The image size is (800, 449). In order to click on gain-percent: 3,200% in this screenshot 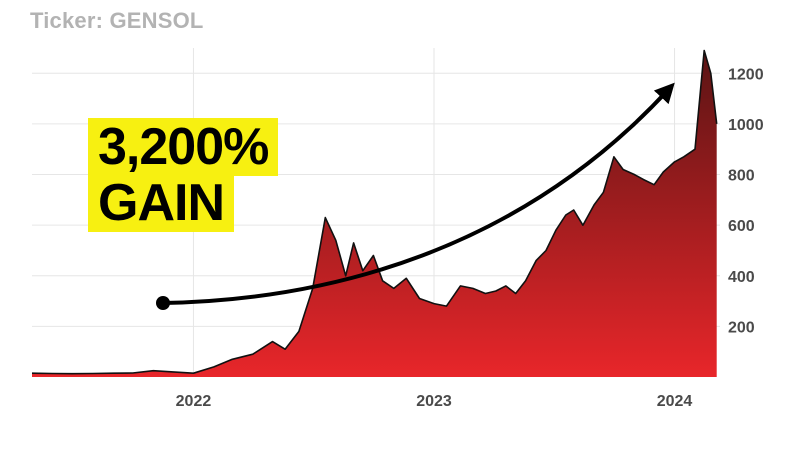, I will do `click(183, 147)`.